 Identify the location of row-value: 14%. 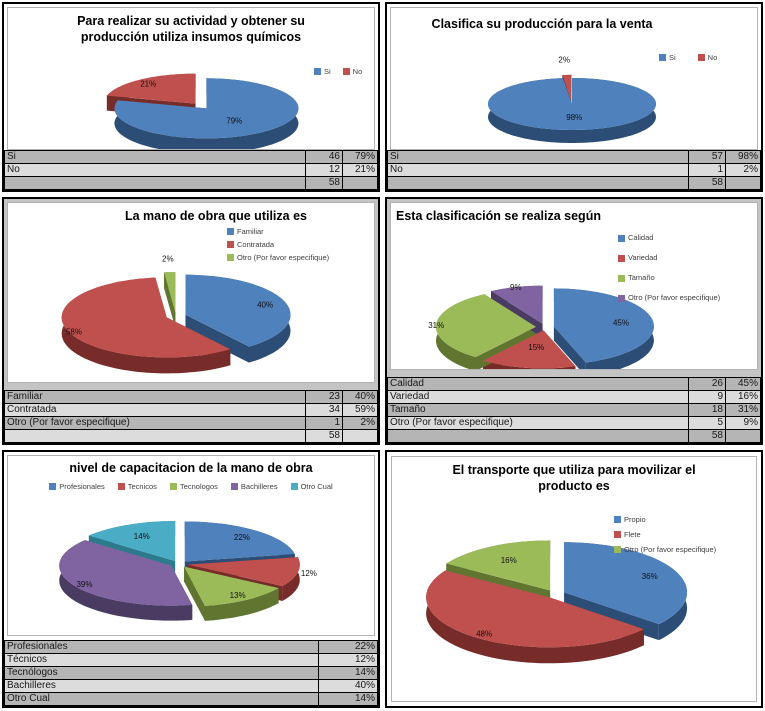
(348, 699).